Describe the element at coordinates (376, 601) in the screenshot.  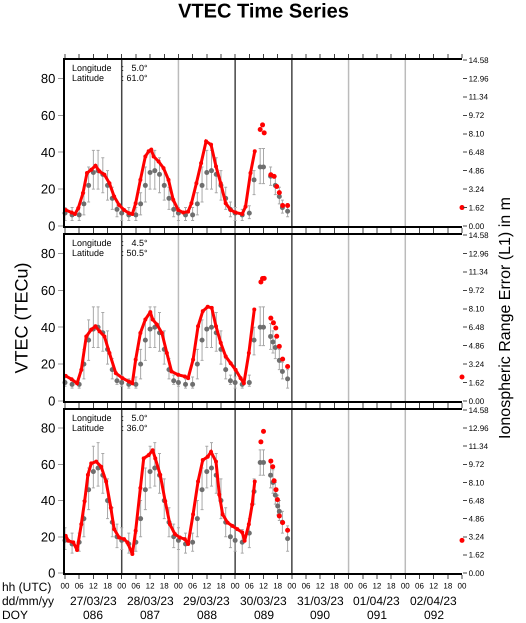
I see `text: 01/04/23` at that location.